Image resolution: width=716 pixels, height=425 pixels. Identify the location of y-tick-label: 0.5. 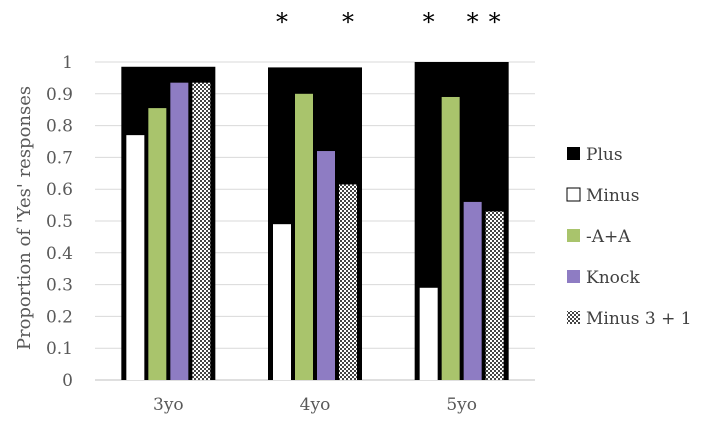
(59, 222).